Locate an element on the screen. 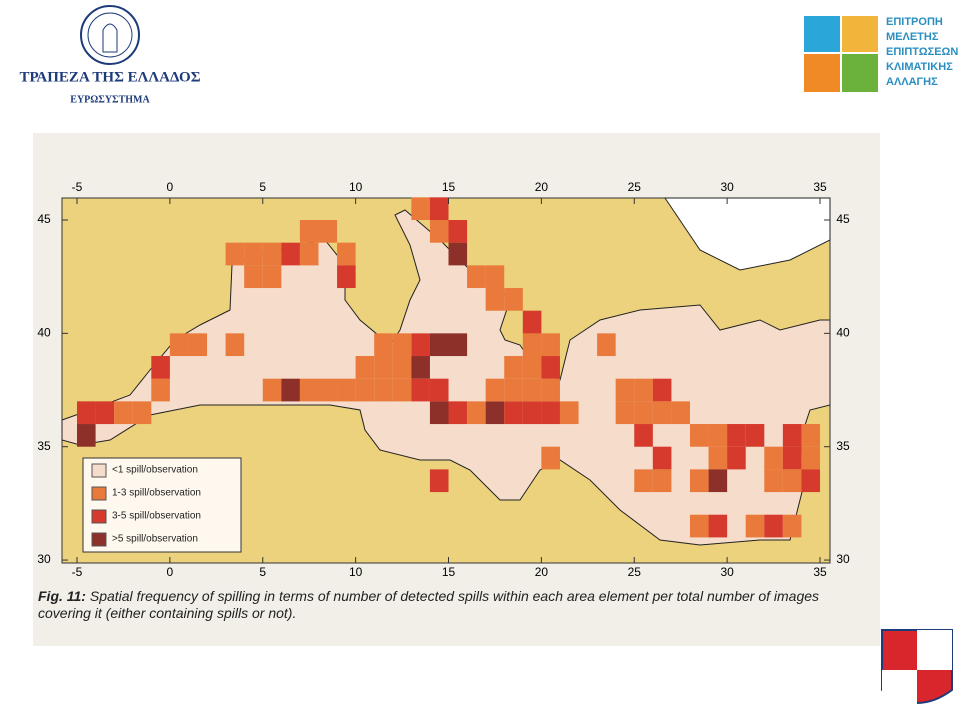 This screenshot has height=720, width=960. legend-label: >5 spill/observation is located at coordinates (155, 539).